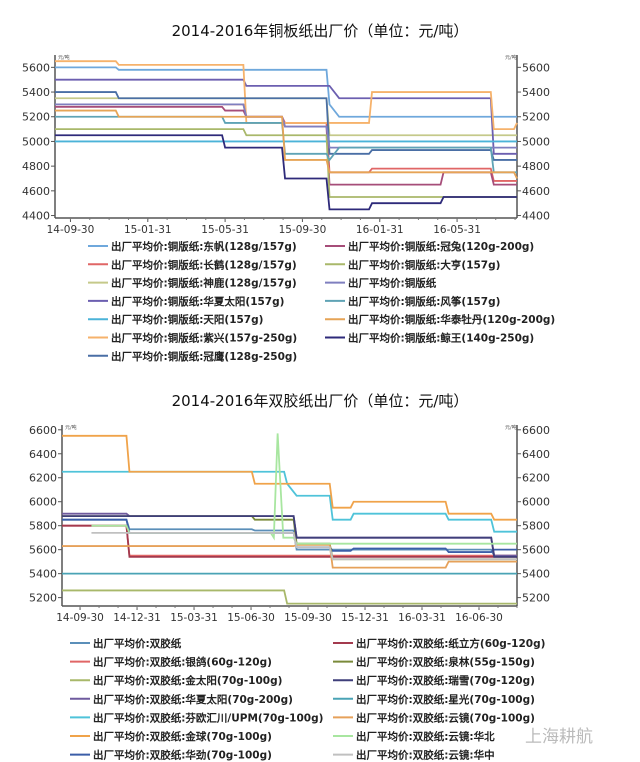 Image resolution: width=640 pixels, height=762 pixels. What do you see at coordinates (187, 680) in the screenshot?
I see `legend-label: 出厂平均价:双胶纸:金太阳(70g-100g)` at bounding box center [187, 680].